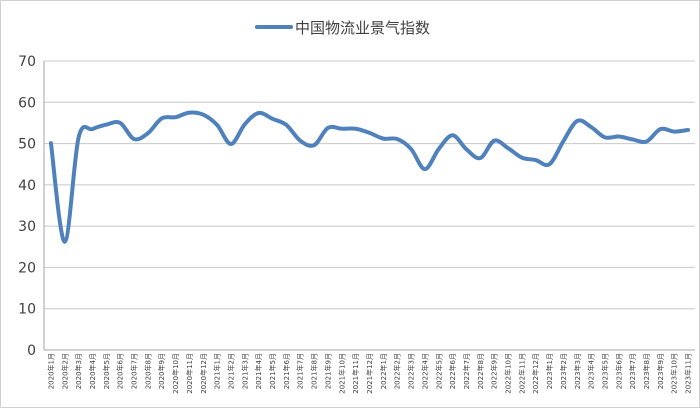 This screenshot has width=700, height=409. Describe the element at coordinates (106, 371) in the screenshot. I see `x-tick-label: 2020年5月` at that location.